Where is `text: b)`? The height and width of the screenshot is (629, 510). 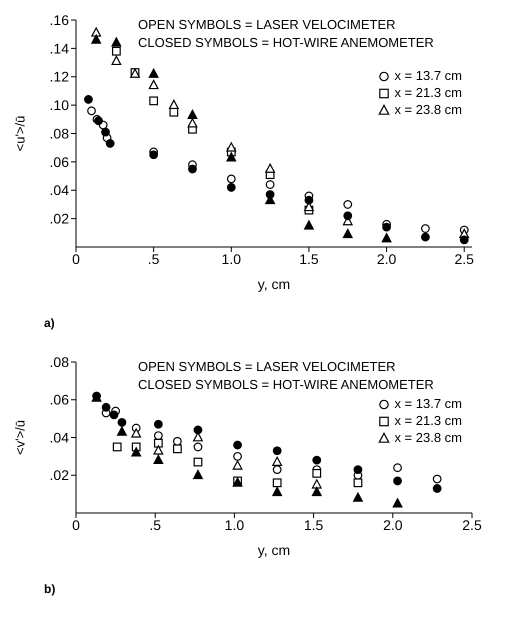 text: b) is located at coordinates (50, 589).